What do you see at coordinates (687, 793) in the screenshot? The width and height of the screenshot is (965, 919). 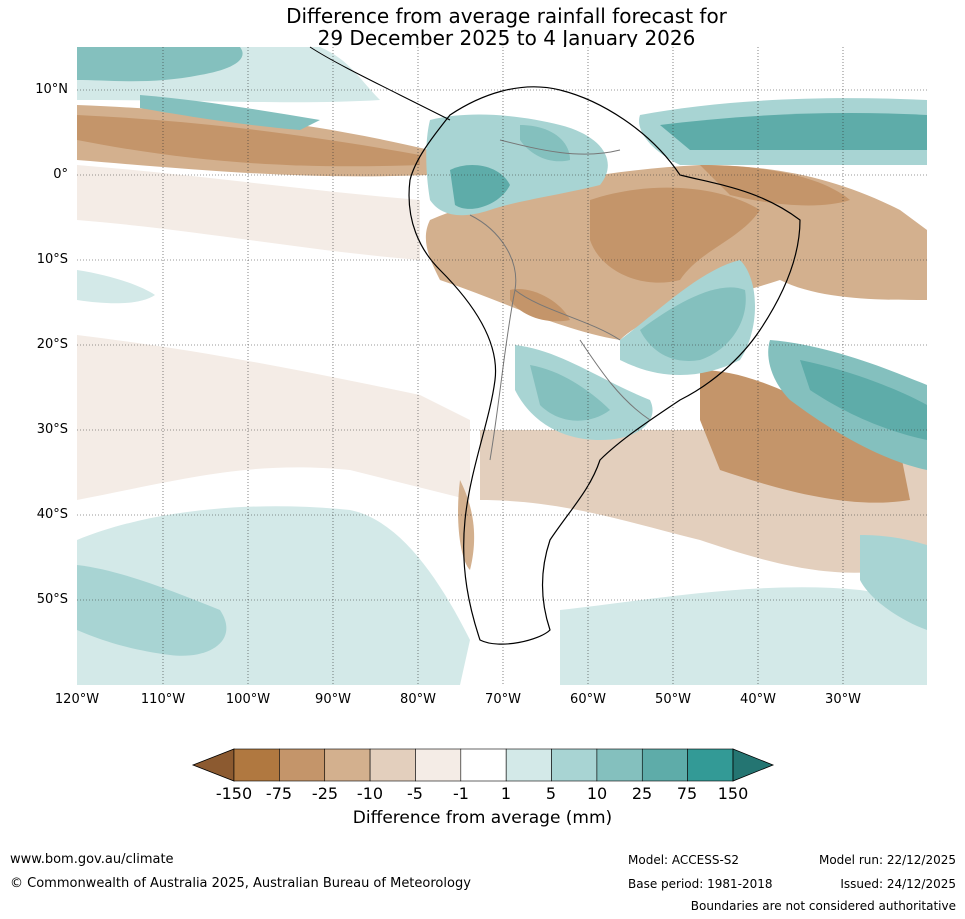 I see `colorbar-label: 75` at bounding box center [687, 793].